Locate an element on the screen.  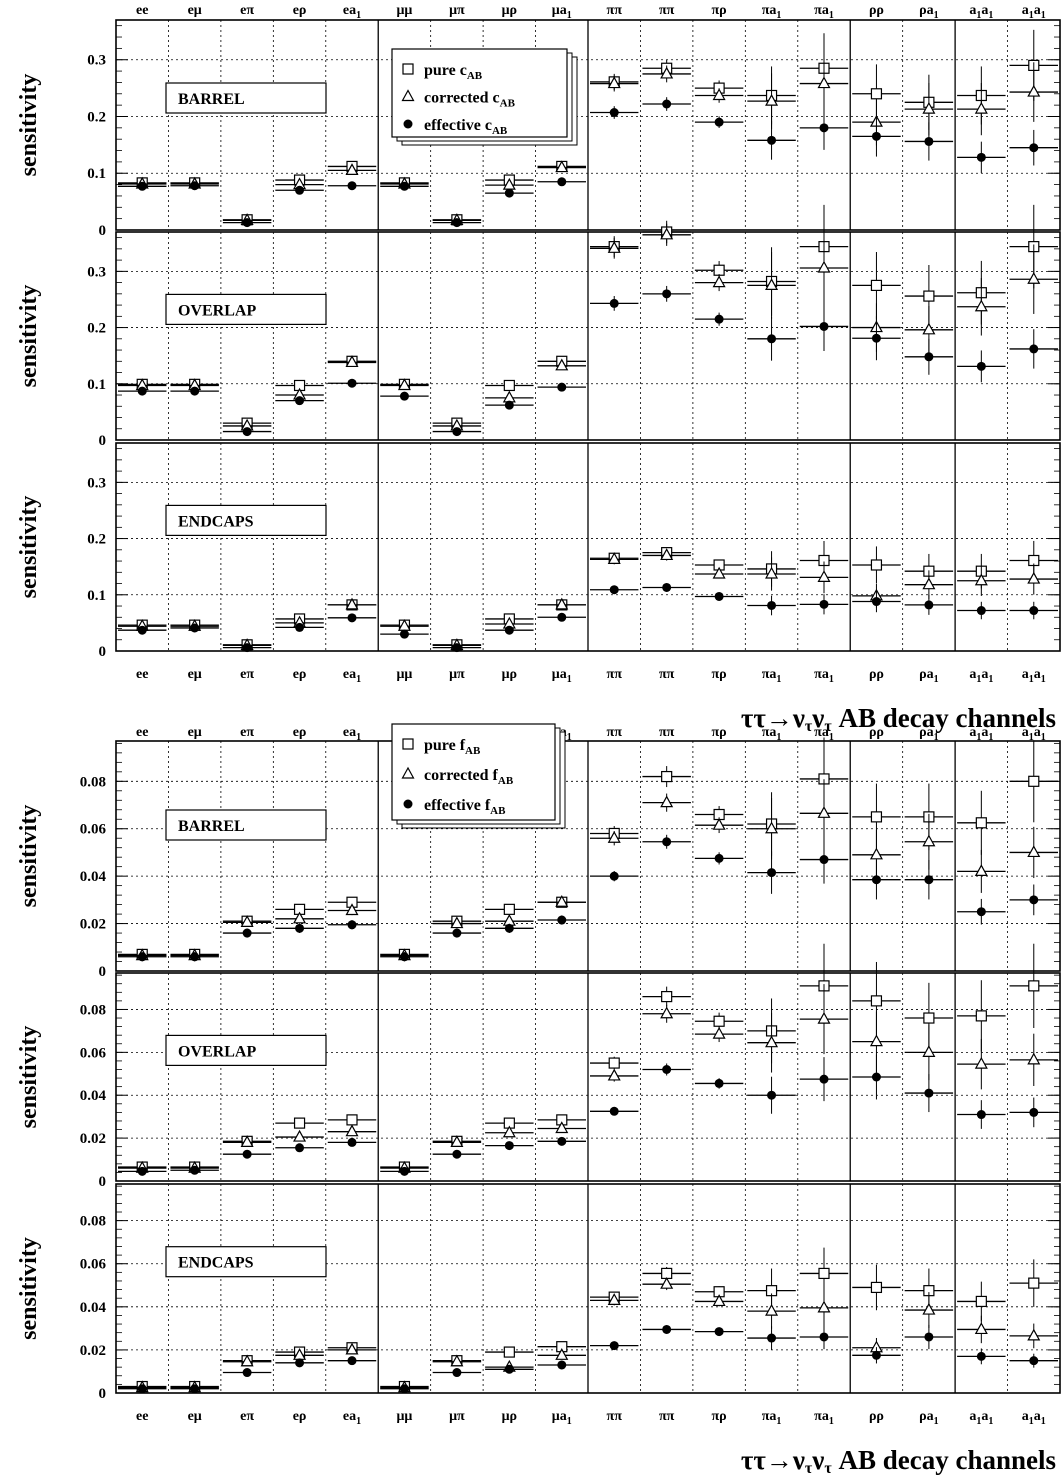
y-tick-label: 0.04 is located at coordinates (93, 1308).